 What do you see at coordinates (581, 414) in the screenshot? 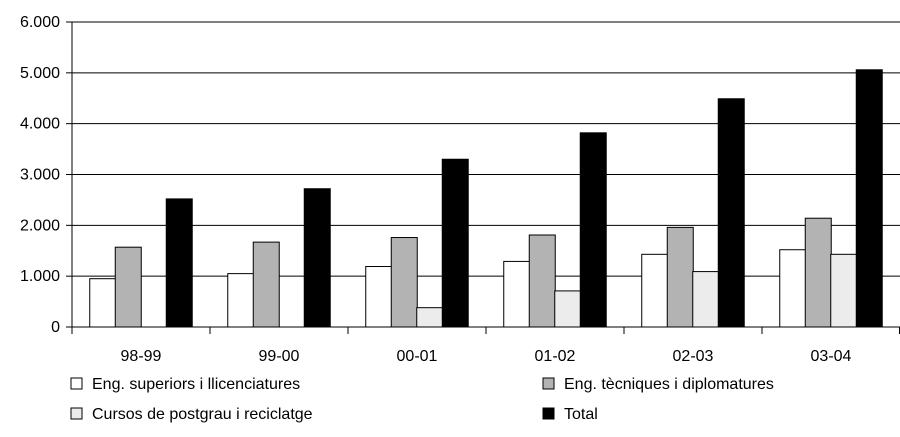
I see `legend-label: Total` at bounding box center [581, 414].